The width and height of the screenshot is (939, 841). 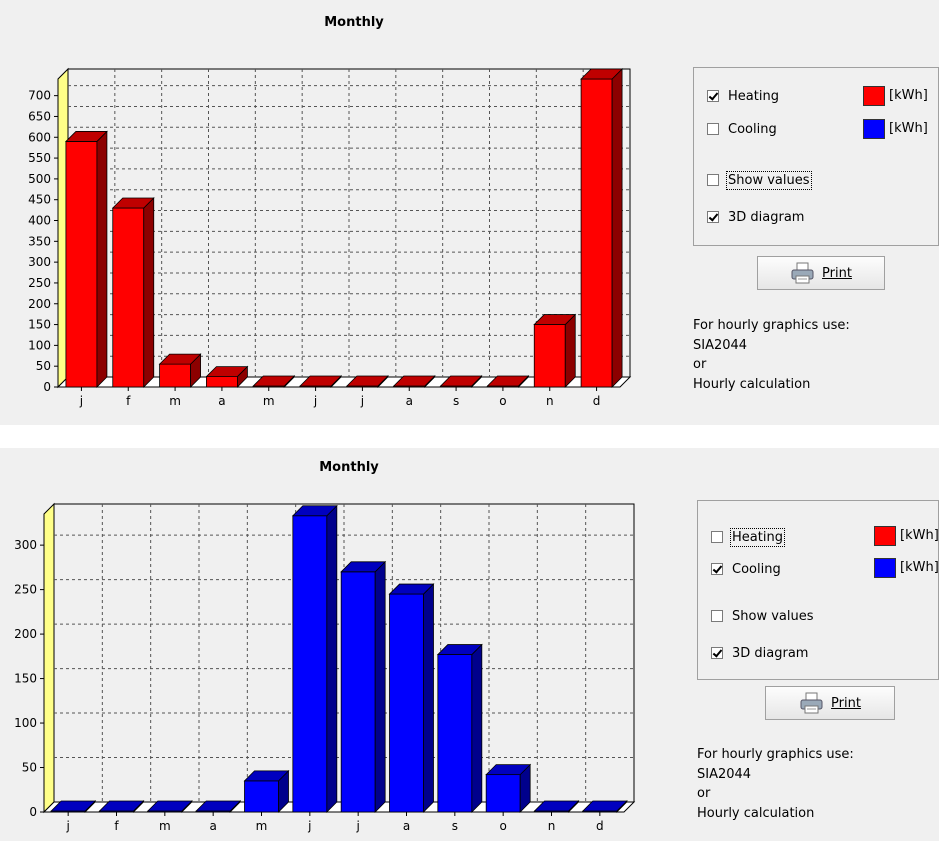 I want to click on y-tick-label: 400, so click(x=39, y=221).